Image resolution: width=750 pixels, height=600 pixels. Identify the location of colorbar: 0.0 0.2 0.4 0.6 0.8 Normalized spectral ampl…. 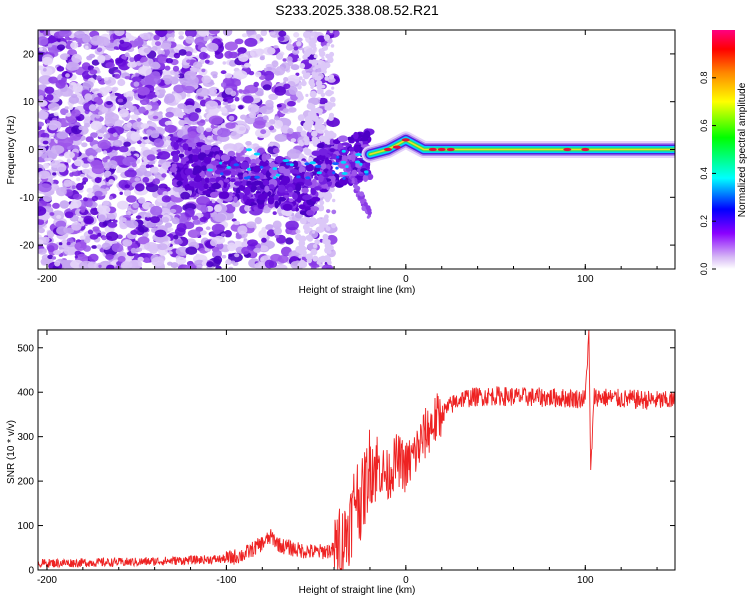
(723, 152).